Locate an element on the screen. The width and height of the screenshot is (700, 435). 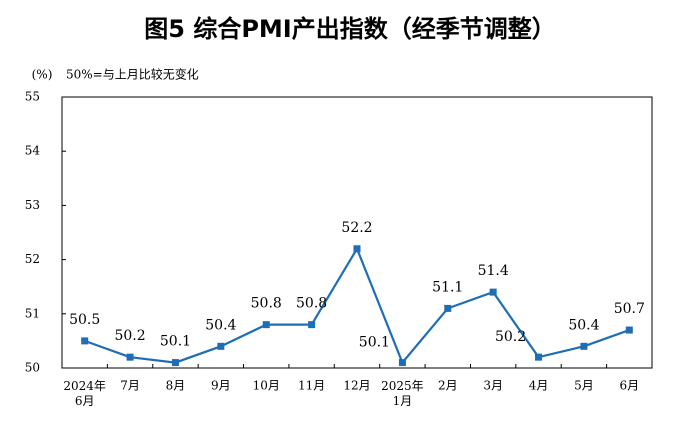
x-tick-label: 2024年 6月 is located at coordinates (84, 393).